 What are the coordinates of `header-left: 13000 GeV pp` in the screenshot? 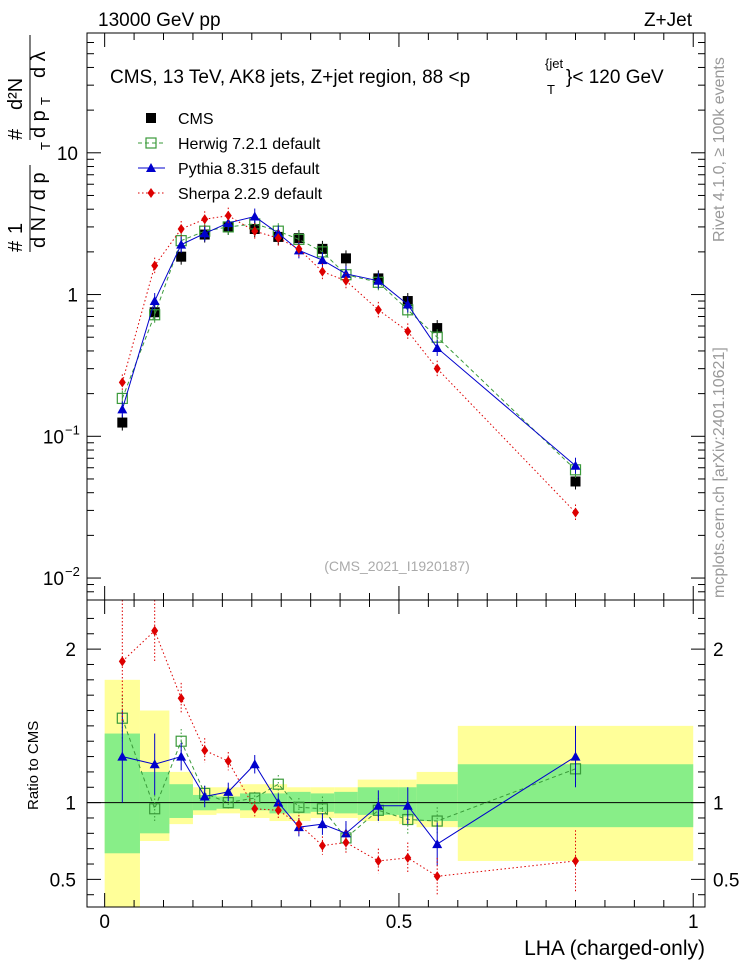 It's located at (159, 20).